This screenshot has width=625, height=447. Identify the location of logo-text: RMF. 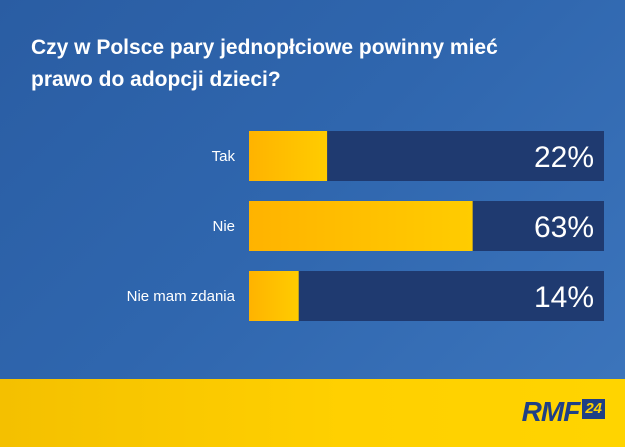
(551, 411).